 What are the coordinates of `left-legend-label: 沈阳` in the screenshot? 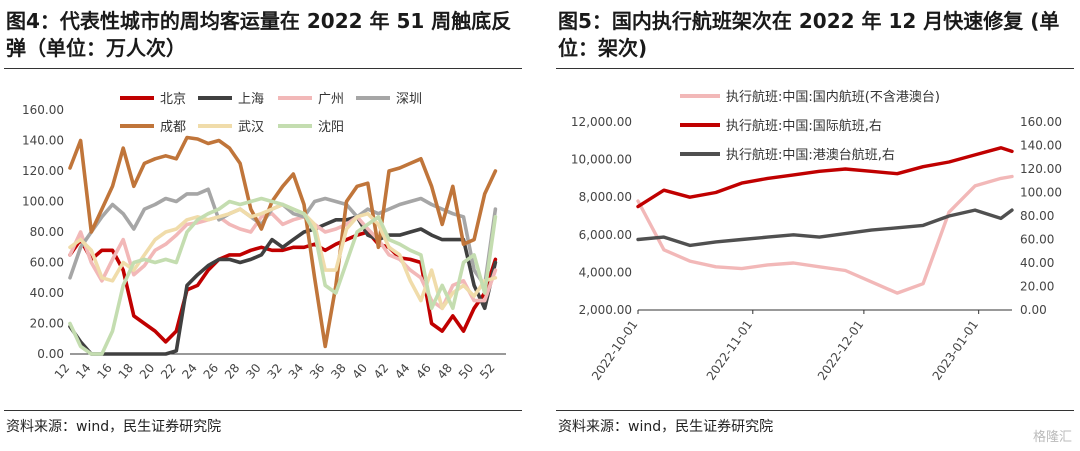 It's located at (331, 127).